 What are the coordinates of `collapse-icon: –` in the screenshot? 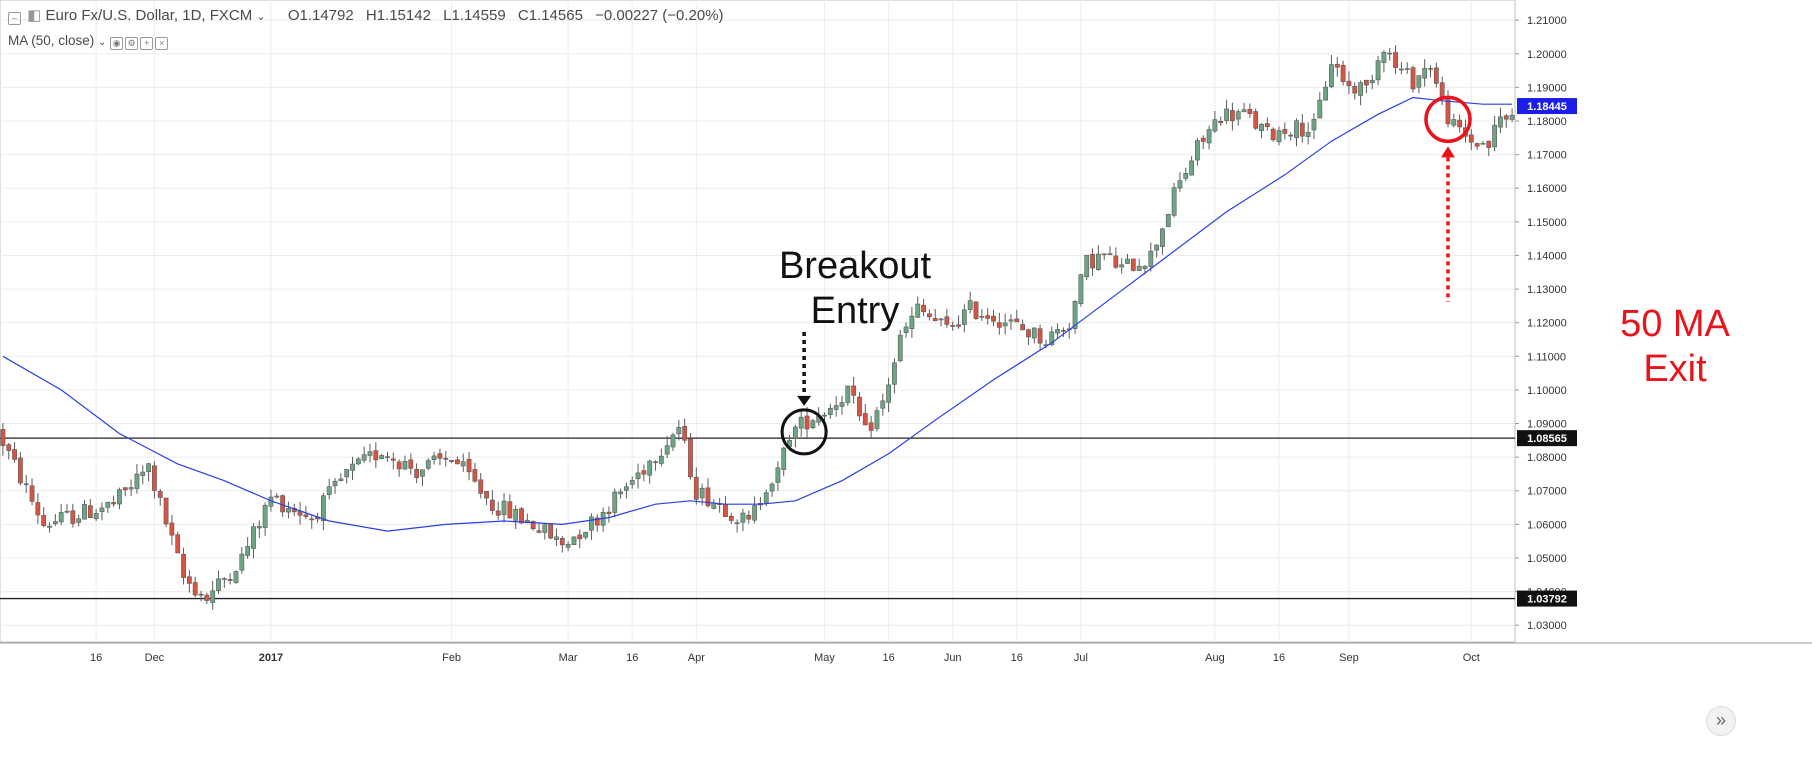 It's located at (14, 18).